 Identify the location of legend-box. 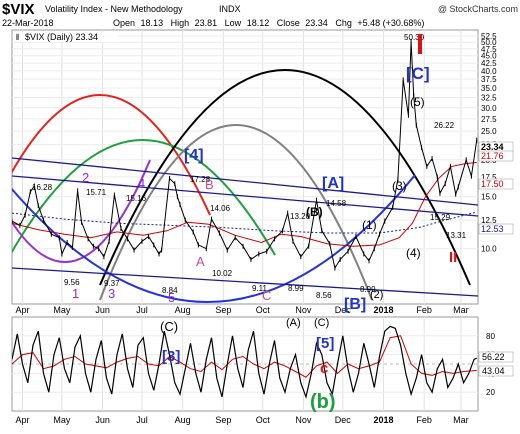
(66, 37).